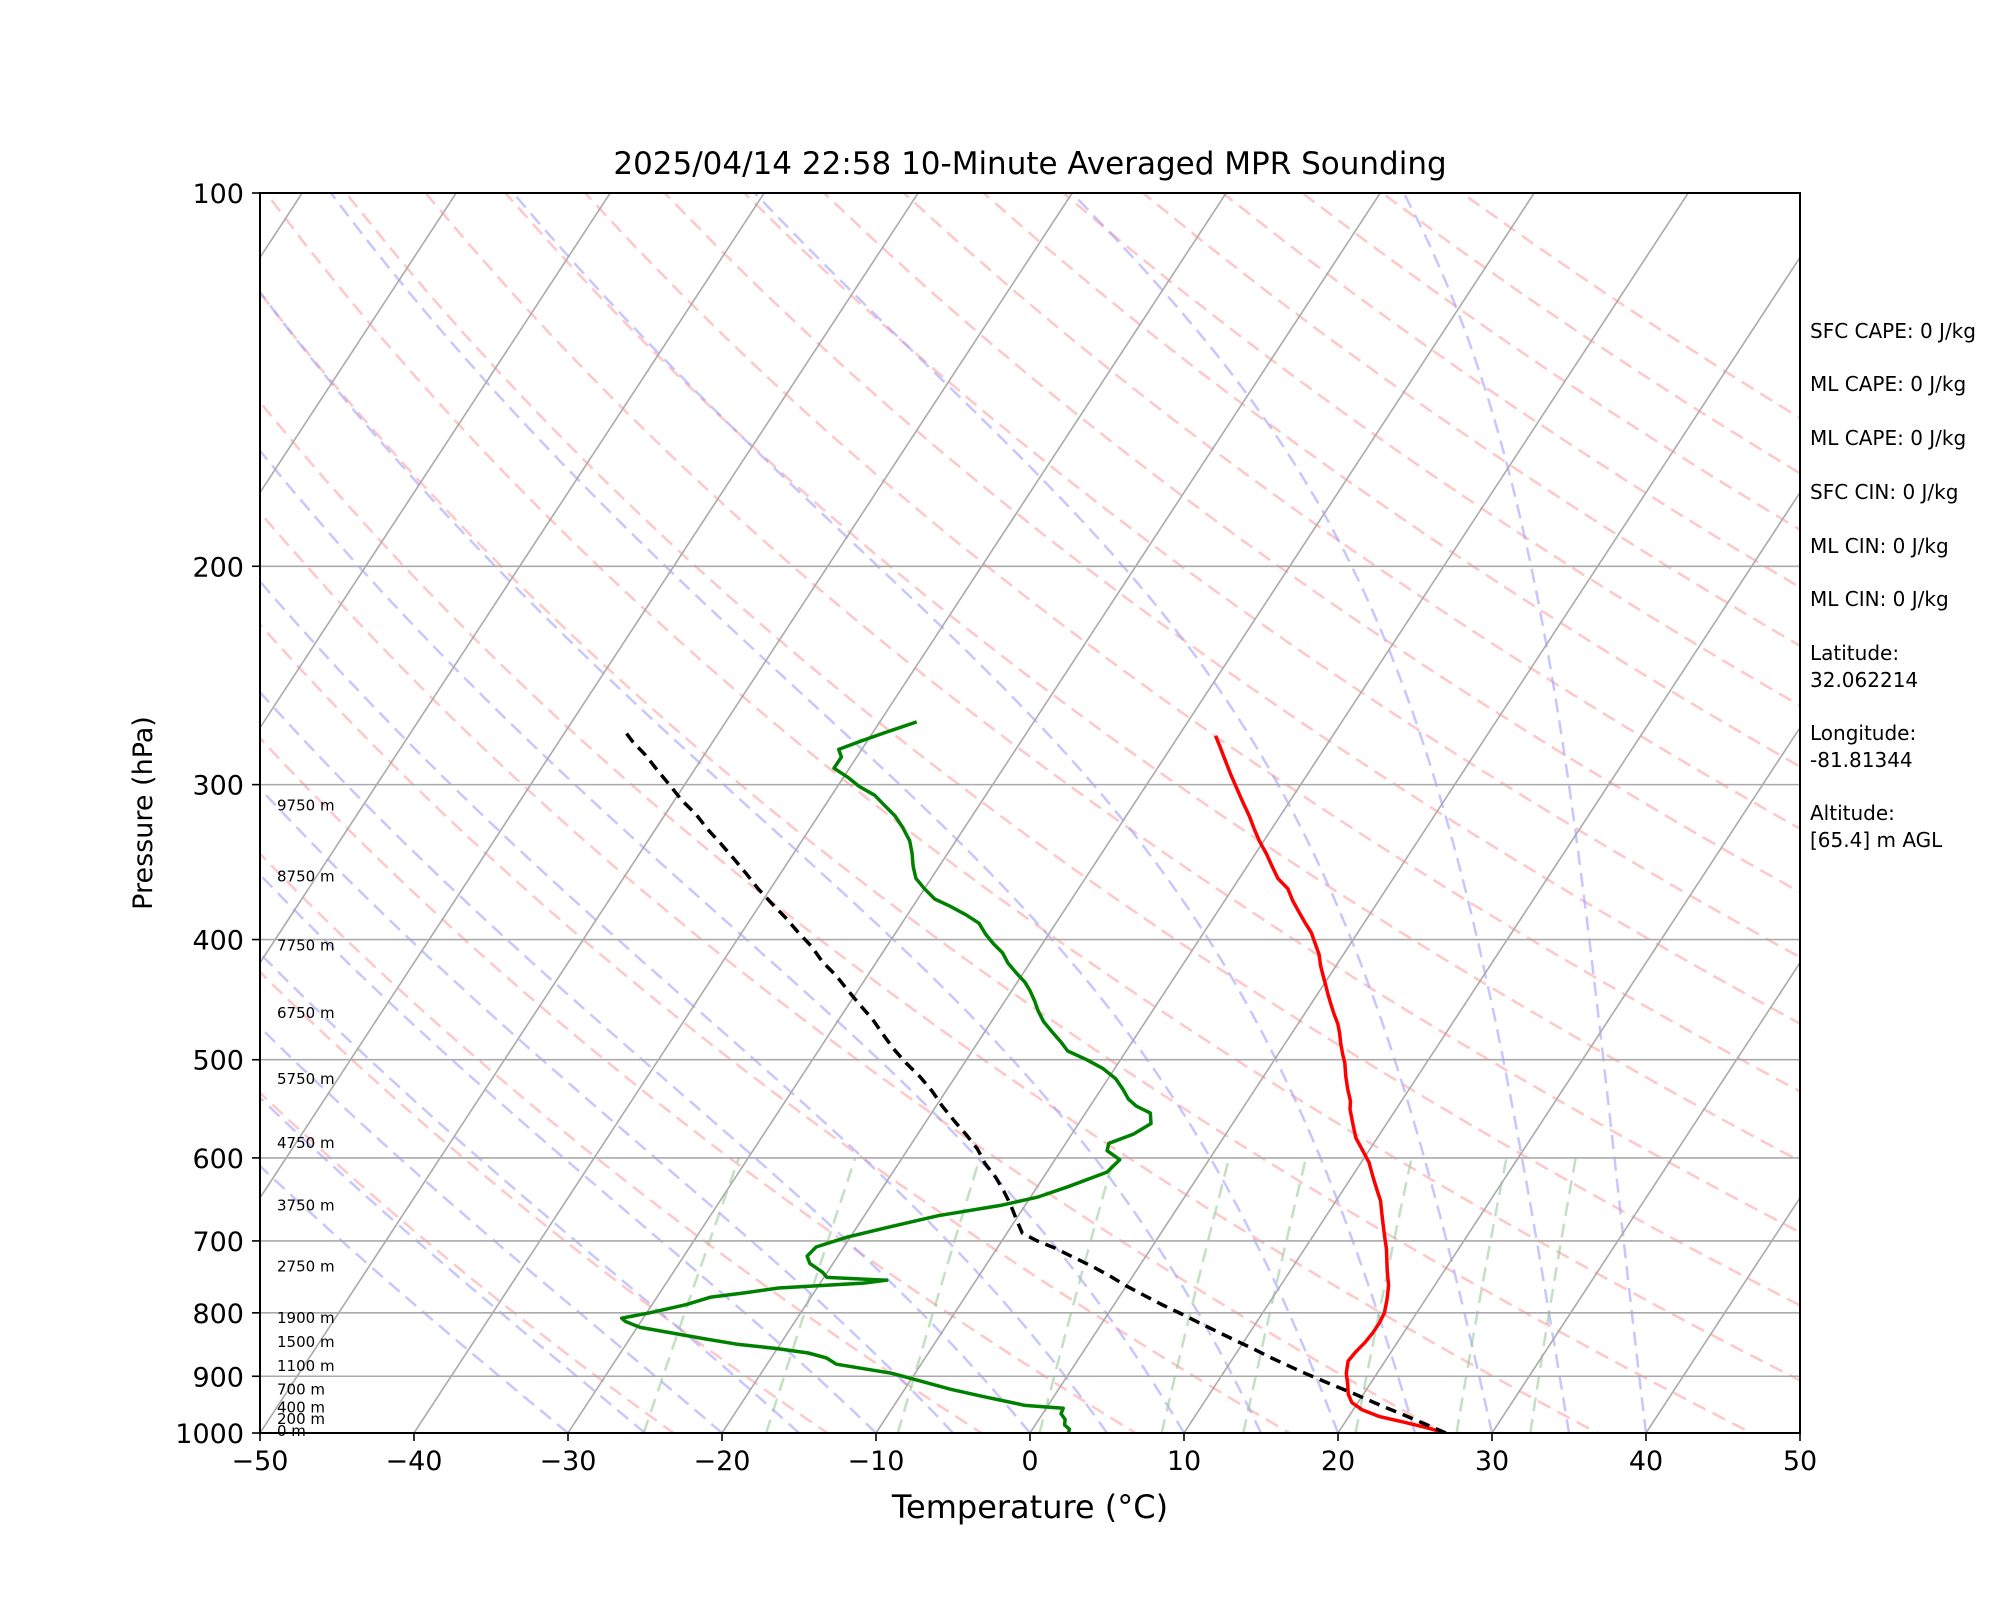  What do you see at coordinates (1864, 666) in the screenshot?
I see `latitude-text: Latitude: 32.062214` at bounding box center [1864, 666].